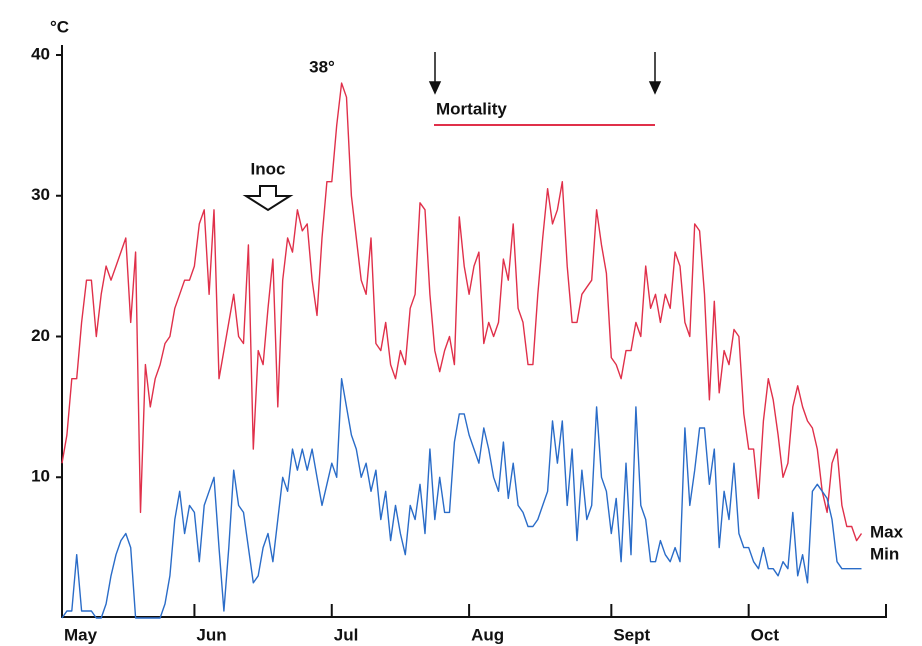  Describe the element at coordinates (211, 634) in the screenshot. I see `x-tick-label: Jun` at that location.